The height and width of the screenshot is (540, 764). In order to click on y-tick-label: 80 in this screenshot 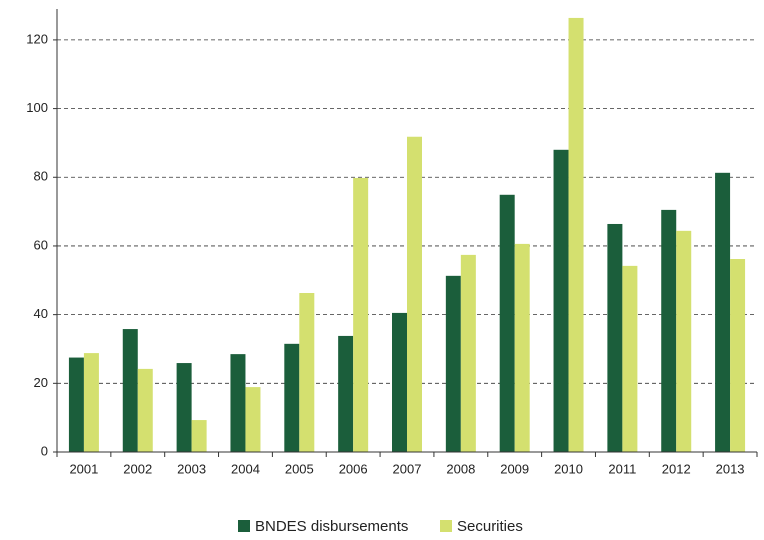, I will do `click(41, 176)`.